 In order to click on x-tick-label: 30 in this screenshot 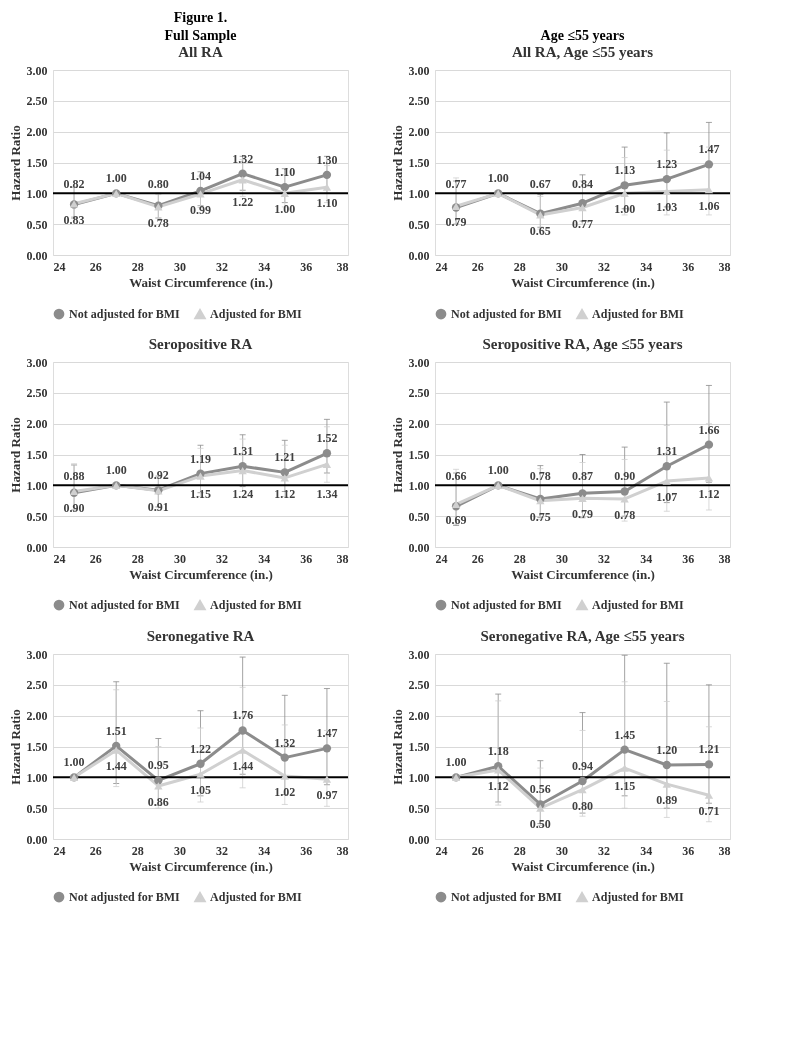, I will do `click(179, 266)`.